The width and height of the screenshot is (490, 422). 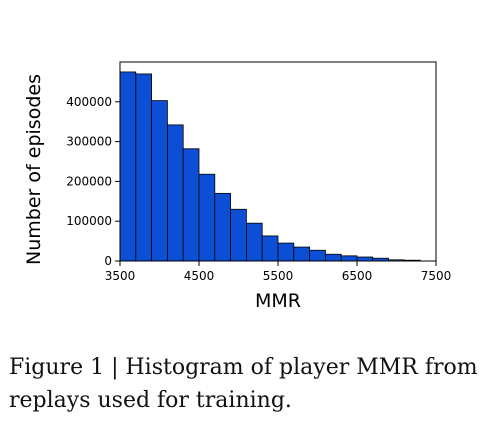 I want to click on x-tick-label: 3500, so click(x=120, y=276).